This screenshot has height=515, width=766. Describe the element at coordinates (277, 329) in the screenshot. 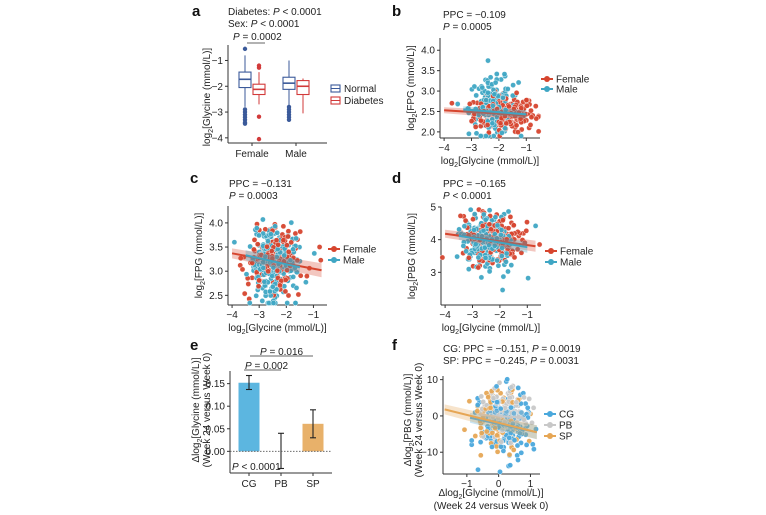

I see `x-axis-label: log2[Glycine (mmol/L)]` at that location.